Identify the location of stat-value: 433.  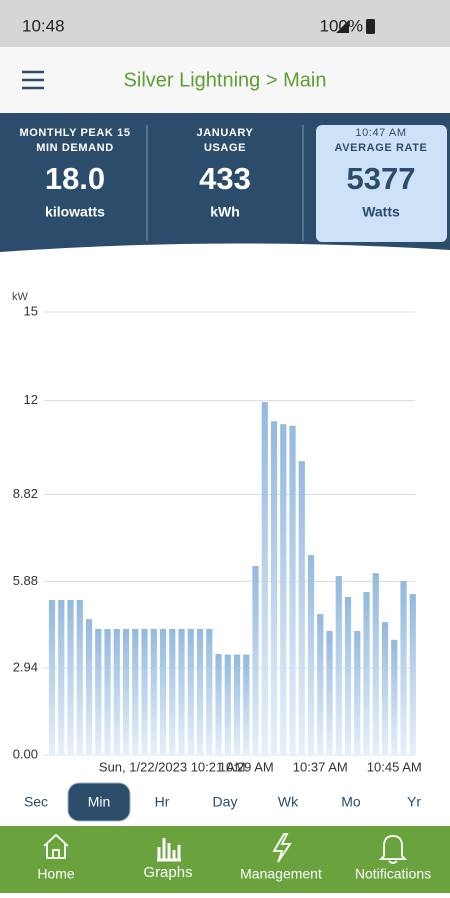
(225, 178).